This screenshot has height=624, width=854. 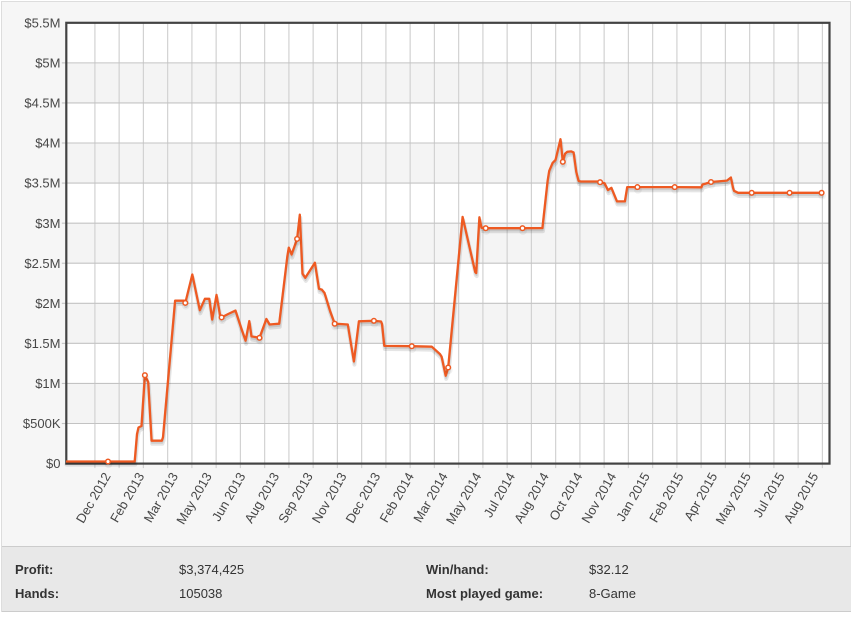 I want to click on svg-text: $3.5M, so click(x=42, y=183).